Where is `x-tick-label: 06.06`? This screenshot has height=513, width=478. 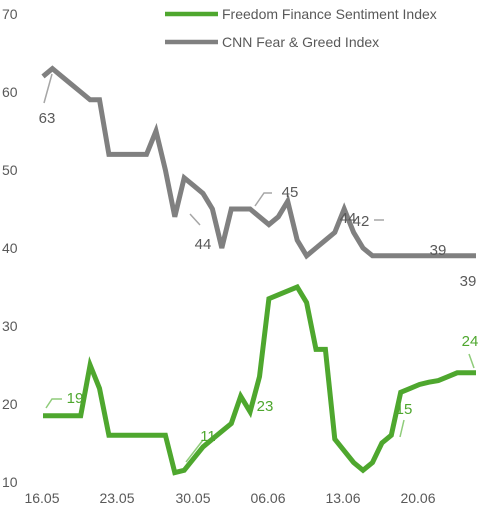 x-tick-label: 06.06 is located at coordinates (267, 498).